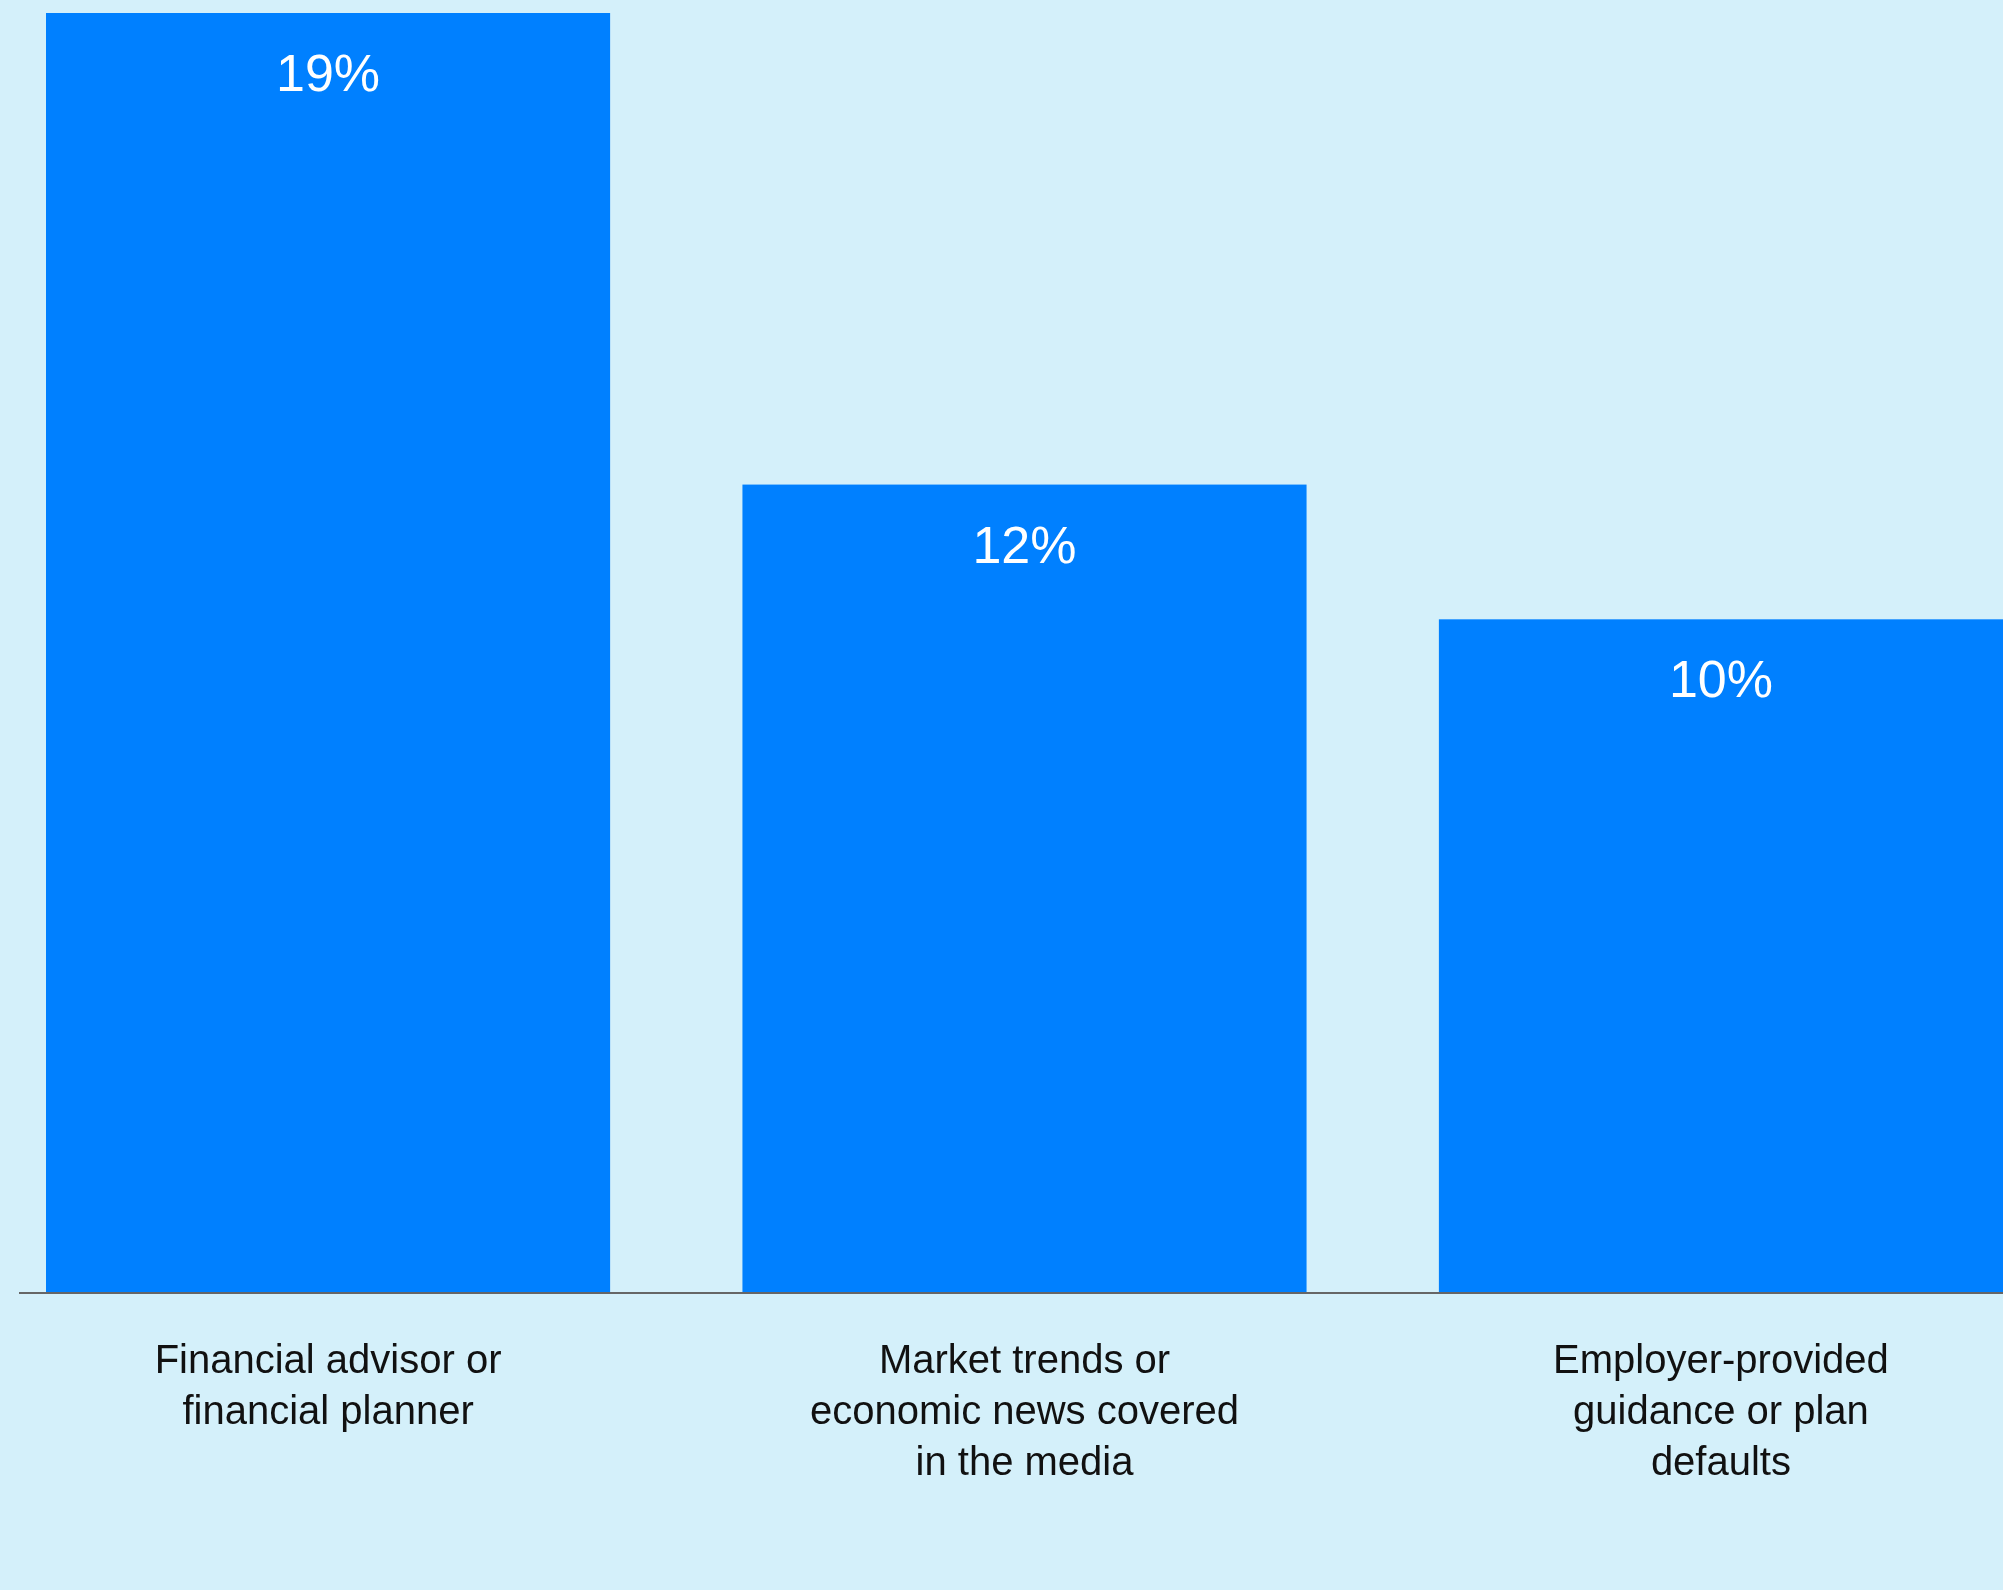  I want to click on data-label: 10%, so click(1720, 679).